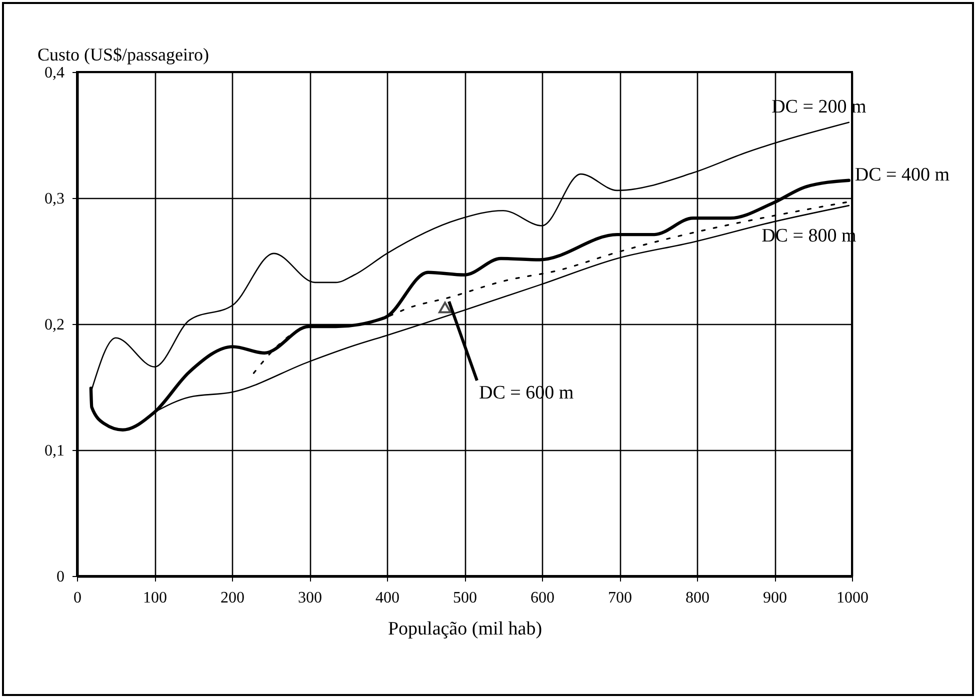 Image resolution: width=976 pixels, height=700 pixels. I want to click on y-tick-label: 0,4, so click(54, 73).